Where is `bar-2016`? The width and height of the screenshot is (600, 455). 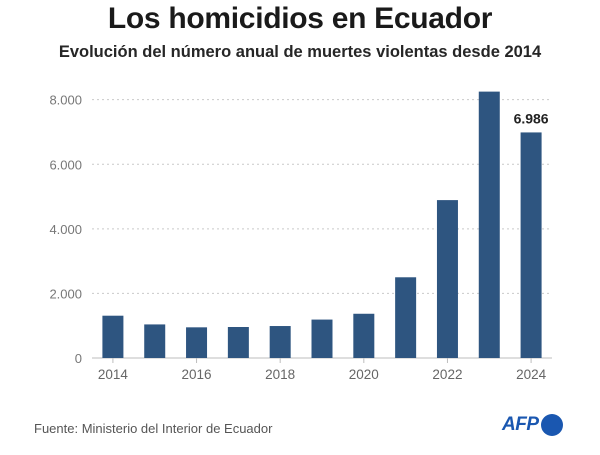
bar-2016 is located at coordinates (197, 342).